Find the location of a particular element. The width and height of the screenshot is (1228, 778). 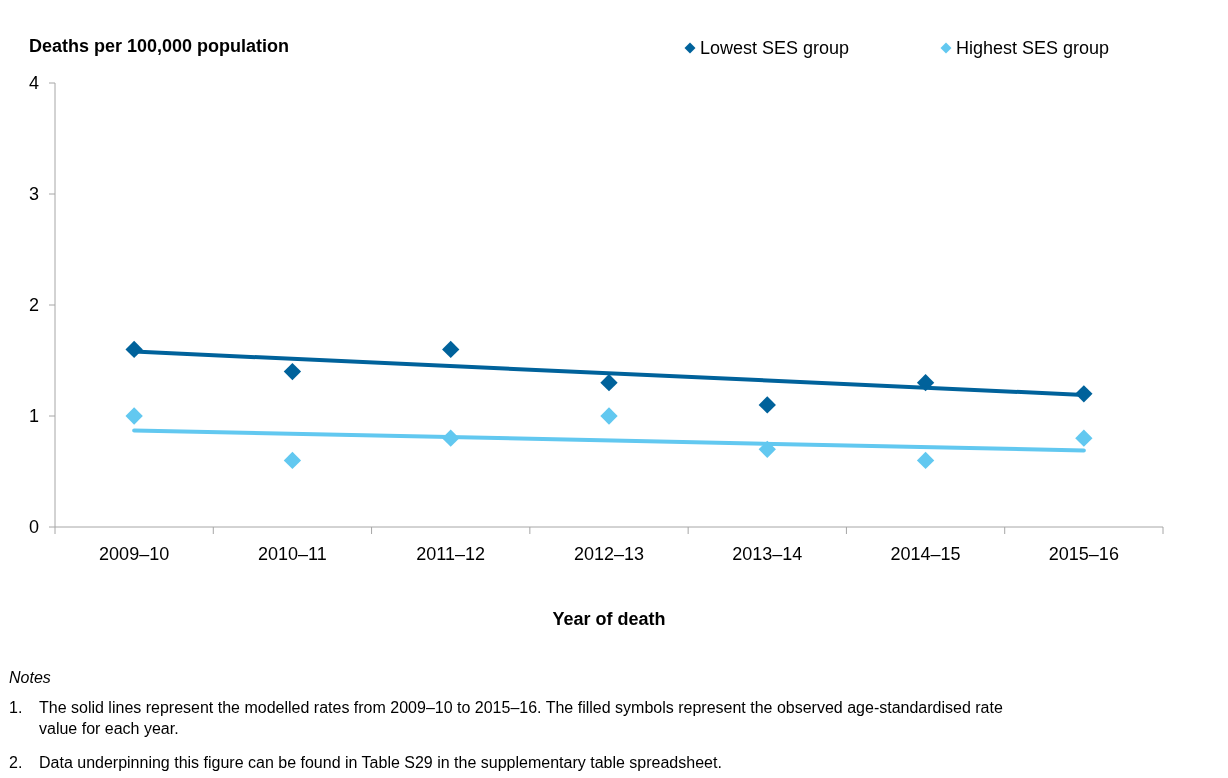

y-tick-label: 3 is located at coordinates (34, 194).